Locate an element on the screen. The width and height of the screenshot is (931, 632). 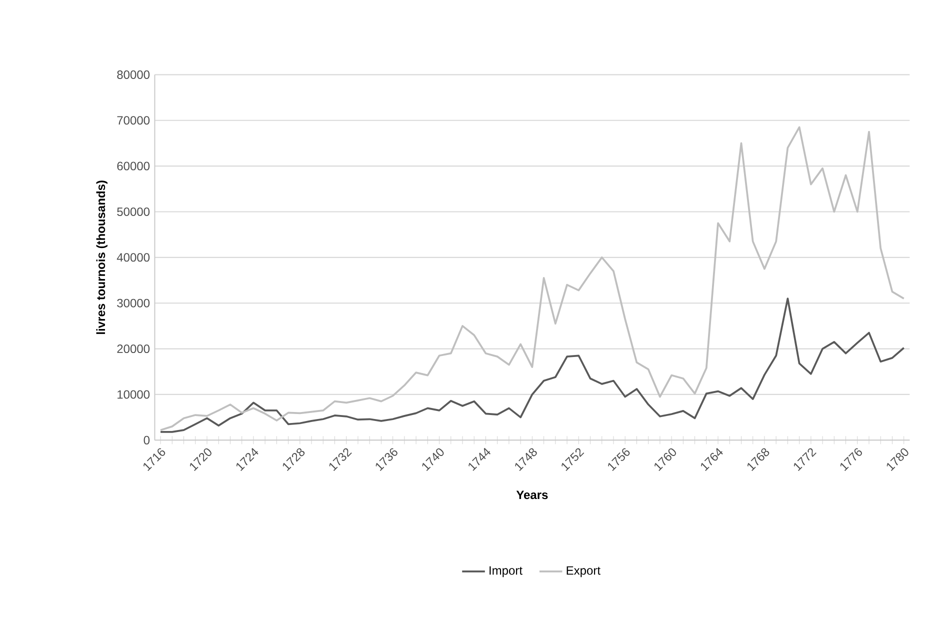
y-tick-label: 40000 is located at coordinates (133, 257).